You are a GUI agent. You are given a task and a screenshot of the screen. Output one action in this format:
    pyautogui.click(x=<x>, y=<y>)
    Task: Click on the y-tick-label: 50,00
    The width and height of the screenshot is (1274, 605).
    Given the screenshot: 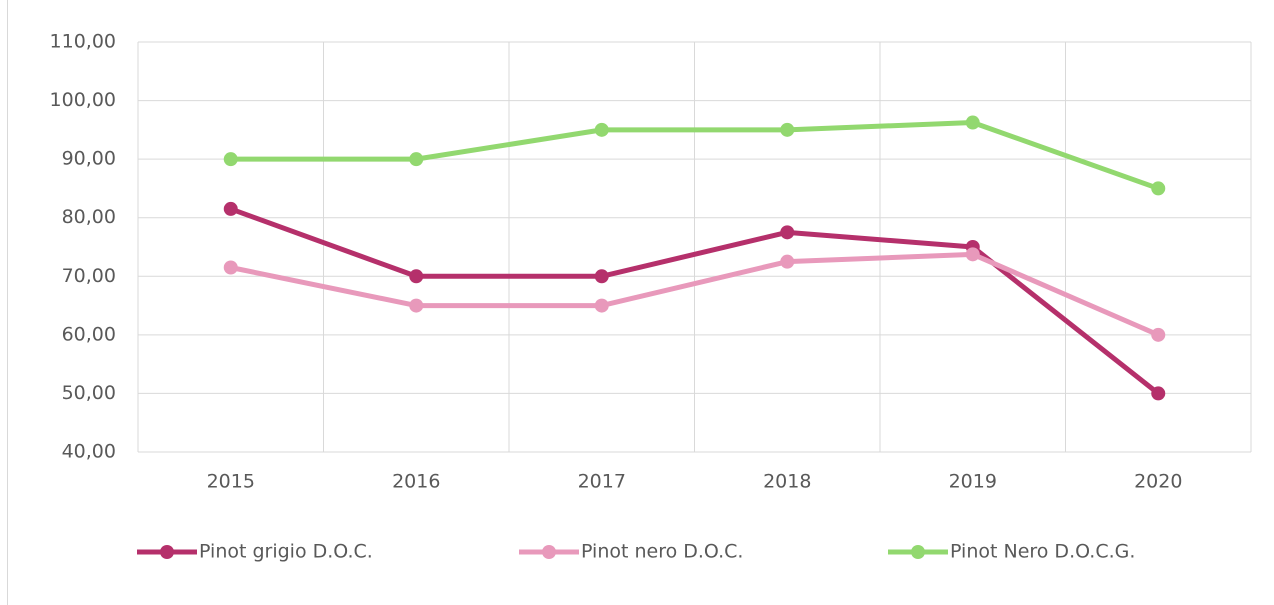 What is the action you would take?
    pyautogui.click(x=89, y=393)
    